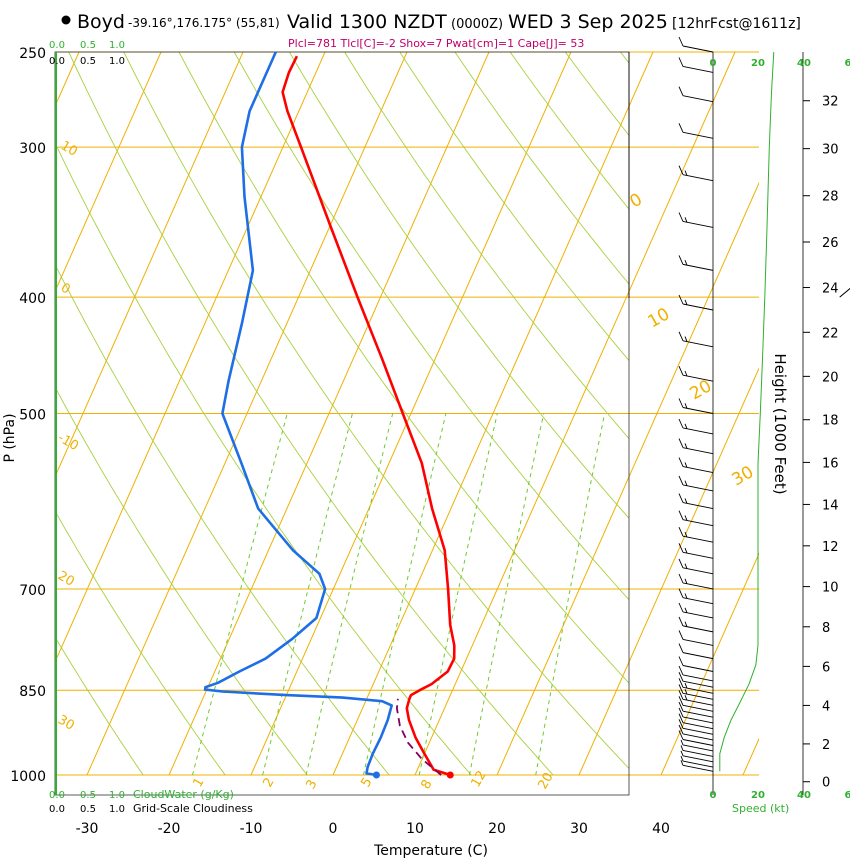 The height and width of the screenshot is (860, 850). Describe the element at coordinates (367, 22) in the screenshot. I see `valid-time: Valid 1300 NZDT` at that location.